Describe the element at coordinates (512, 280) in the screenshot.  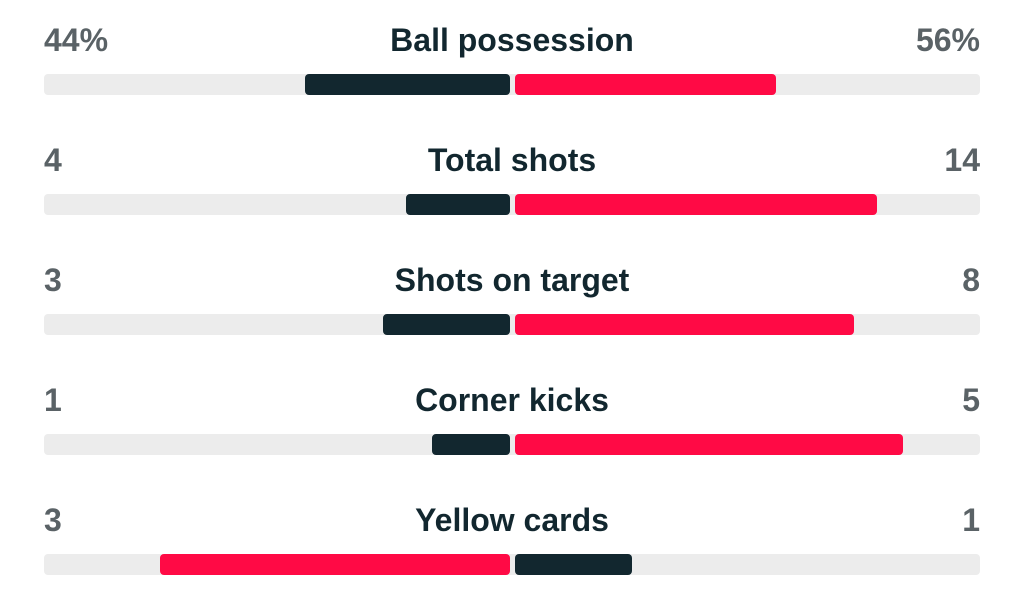
I see `stat-label: Shots on target` at that location.